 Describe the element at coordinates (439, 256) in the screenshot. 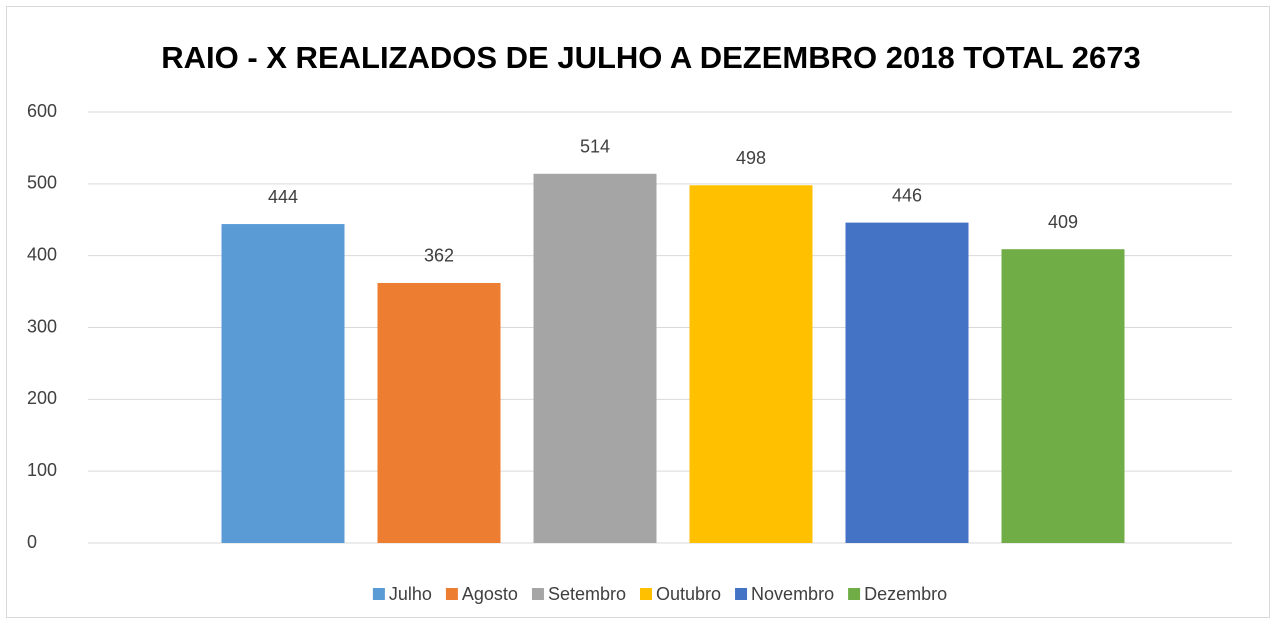

I see `data-label: 362` at that location.